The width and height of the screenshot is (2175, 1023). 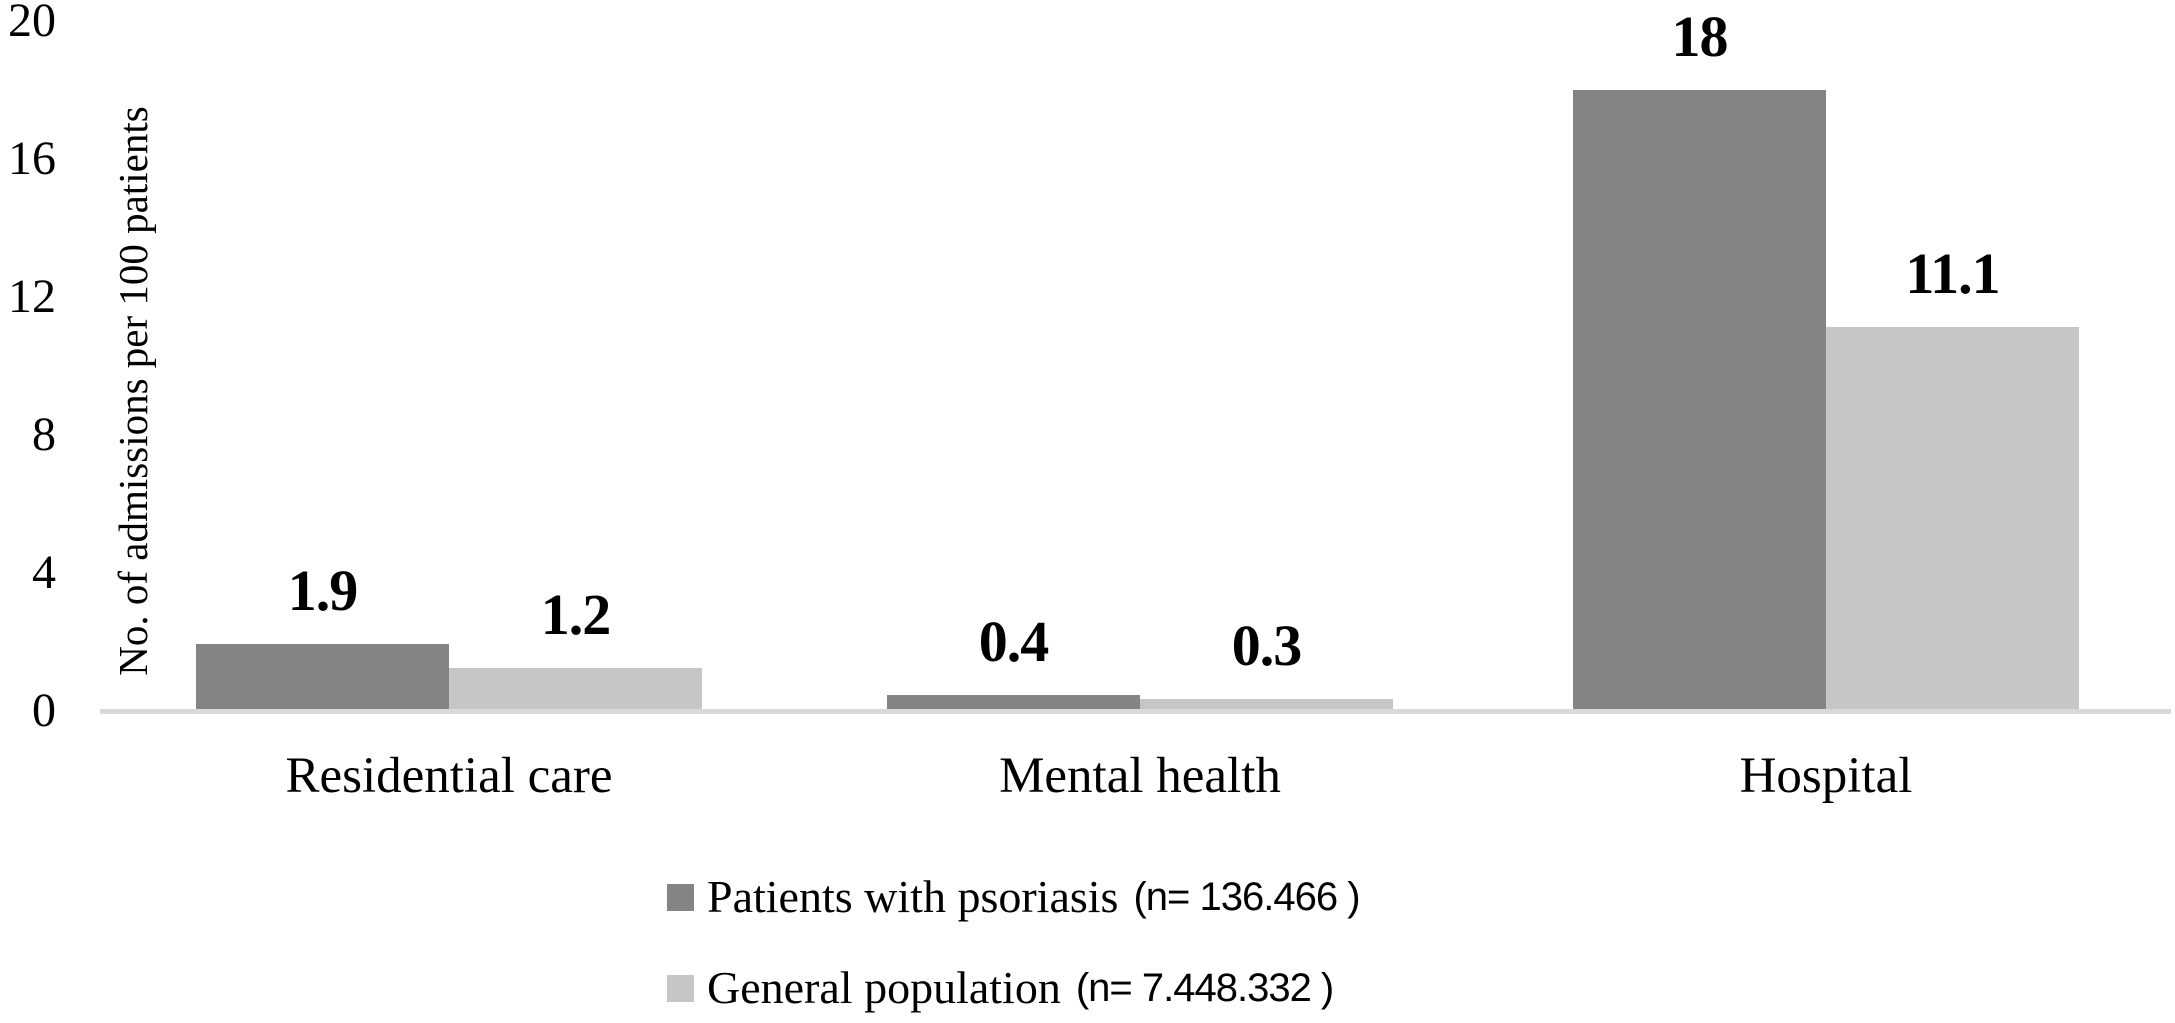 I want to click on legend-swatch-general-population, so click(x=680, y=988).